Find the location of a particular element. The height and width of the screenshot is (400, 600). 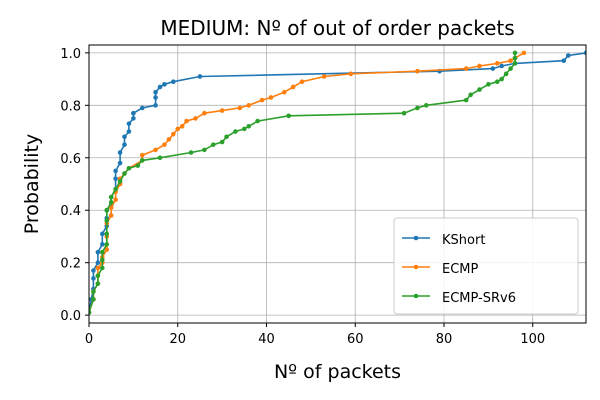

legend-label-ecmp: ECMP is located at coordinates (460, 269).